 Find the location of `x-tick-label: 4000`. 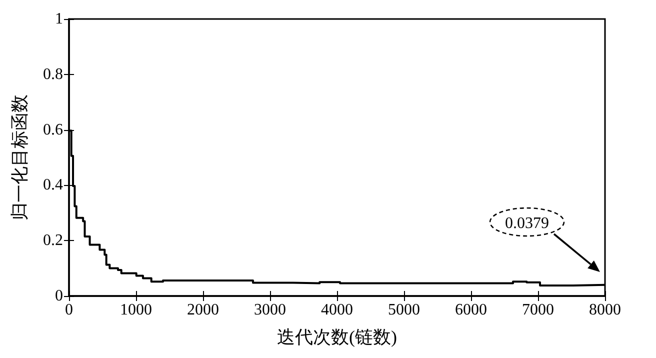

x-tick-label: 4000 is located at coordinates (337, 310).